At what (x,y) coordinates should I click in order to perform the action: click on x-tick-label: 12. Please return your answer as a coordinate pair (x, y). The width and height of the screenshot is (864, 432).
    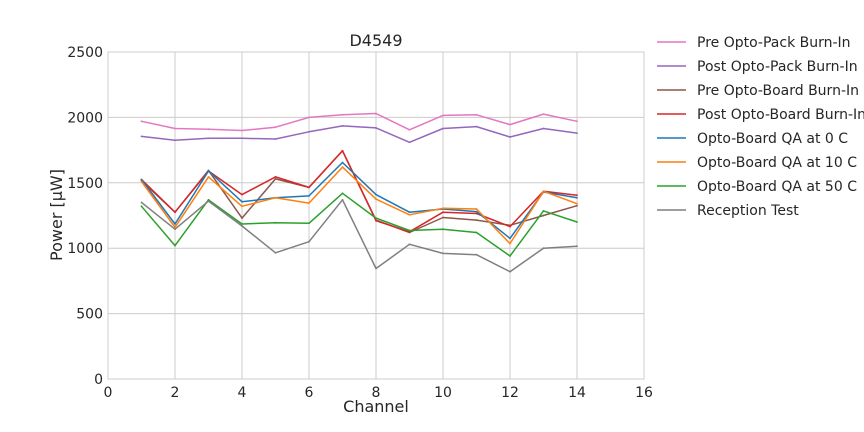
    Looking at the image, I should click on (510, 393).